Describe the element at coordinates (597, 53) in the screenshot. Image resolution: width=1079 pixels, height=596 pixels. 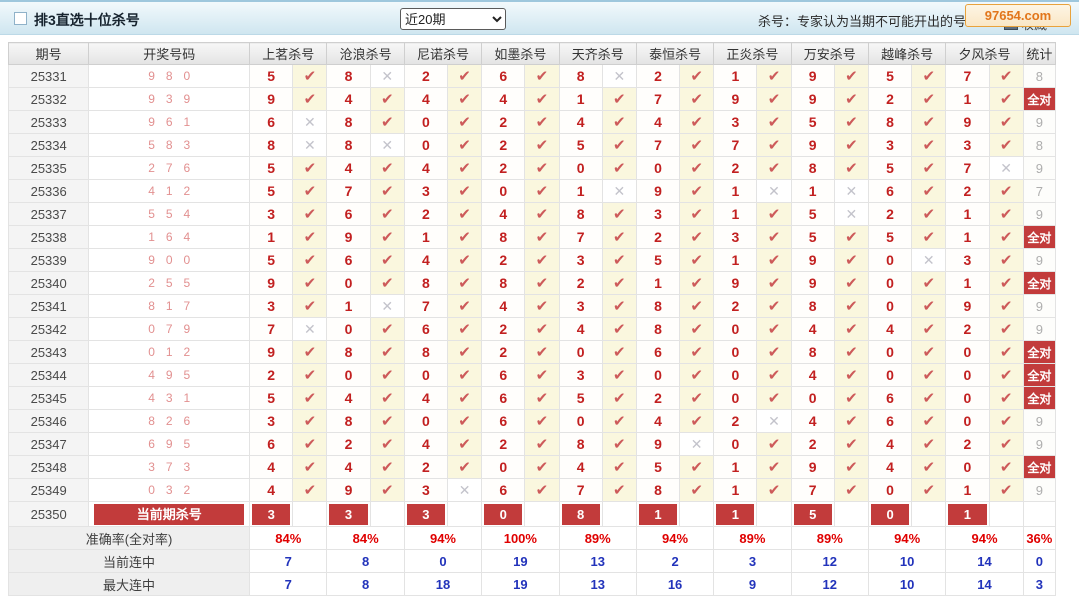
I see `expert-header: 天齐杀号` at that location.